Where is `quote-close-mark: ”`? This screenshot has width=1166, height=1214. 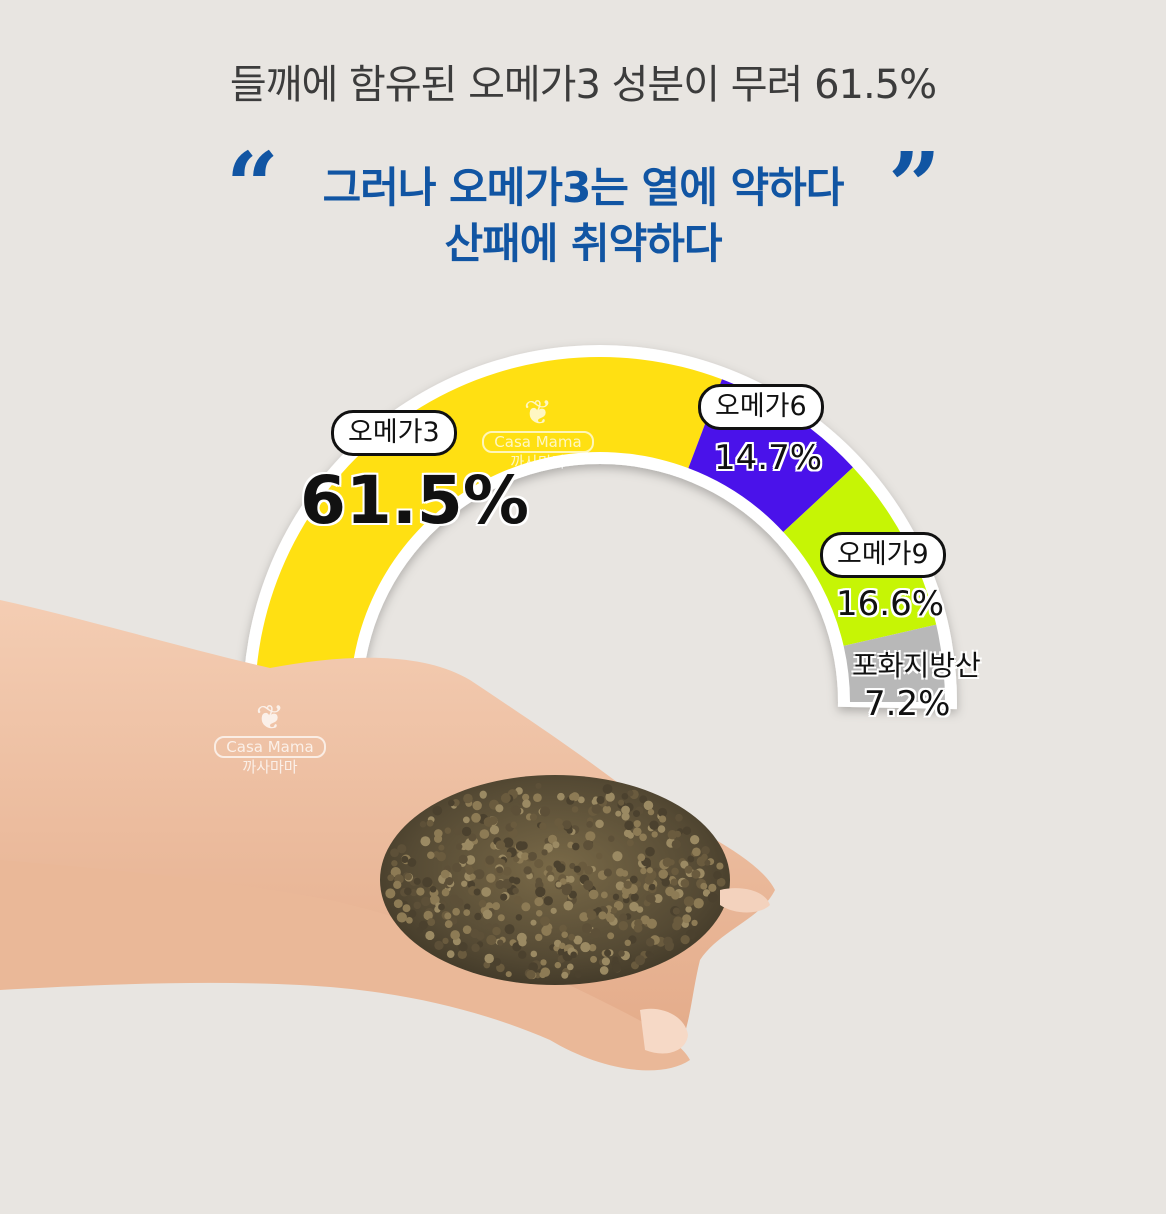 quote-close-mark: ” is located at coordinates (914, 186).